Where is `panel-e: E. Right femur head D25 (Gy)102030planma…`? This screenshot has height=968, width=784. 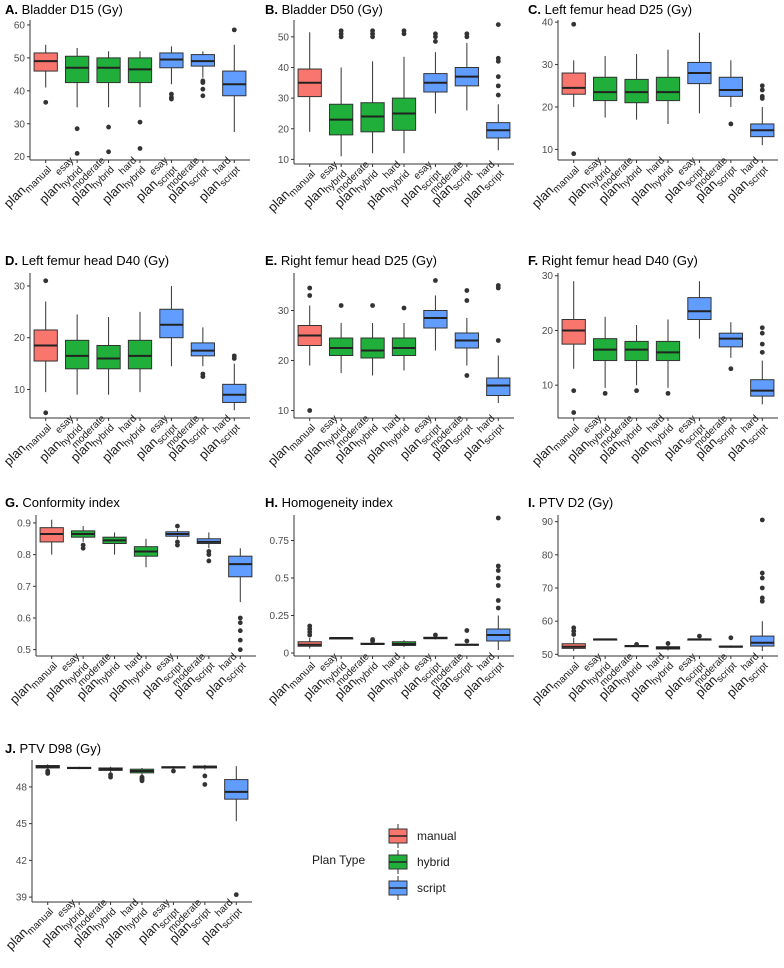
panel-e: E. Right femur head D25 (Gy)102030planma… is located at coordinates (389, 361).